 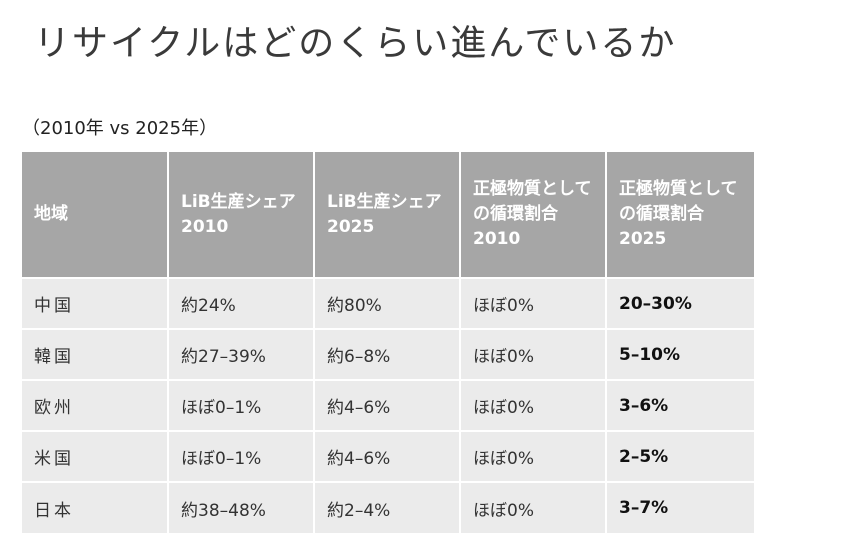 I want to click on page-subtitle: （2010年 vs 2025年）, so click(x=120, y=128).